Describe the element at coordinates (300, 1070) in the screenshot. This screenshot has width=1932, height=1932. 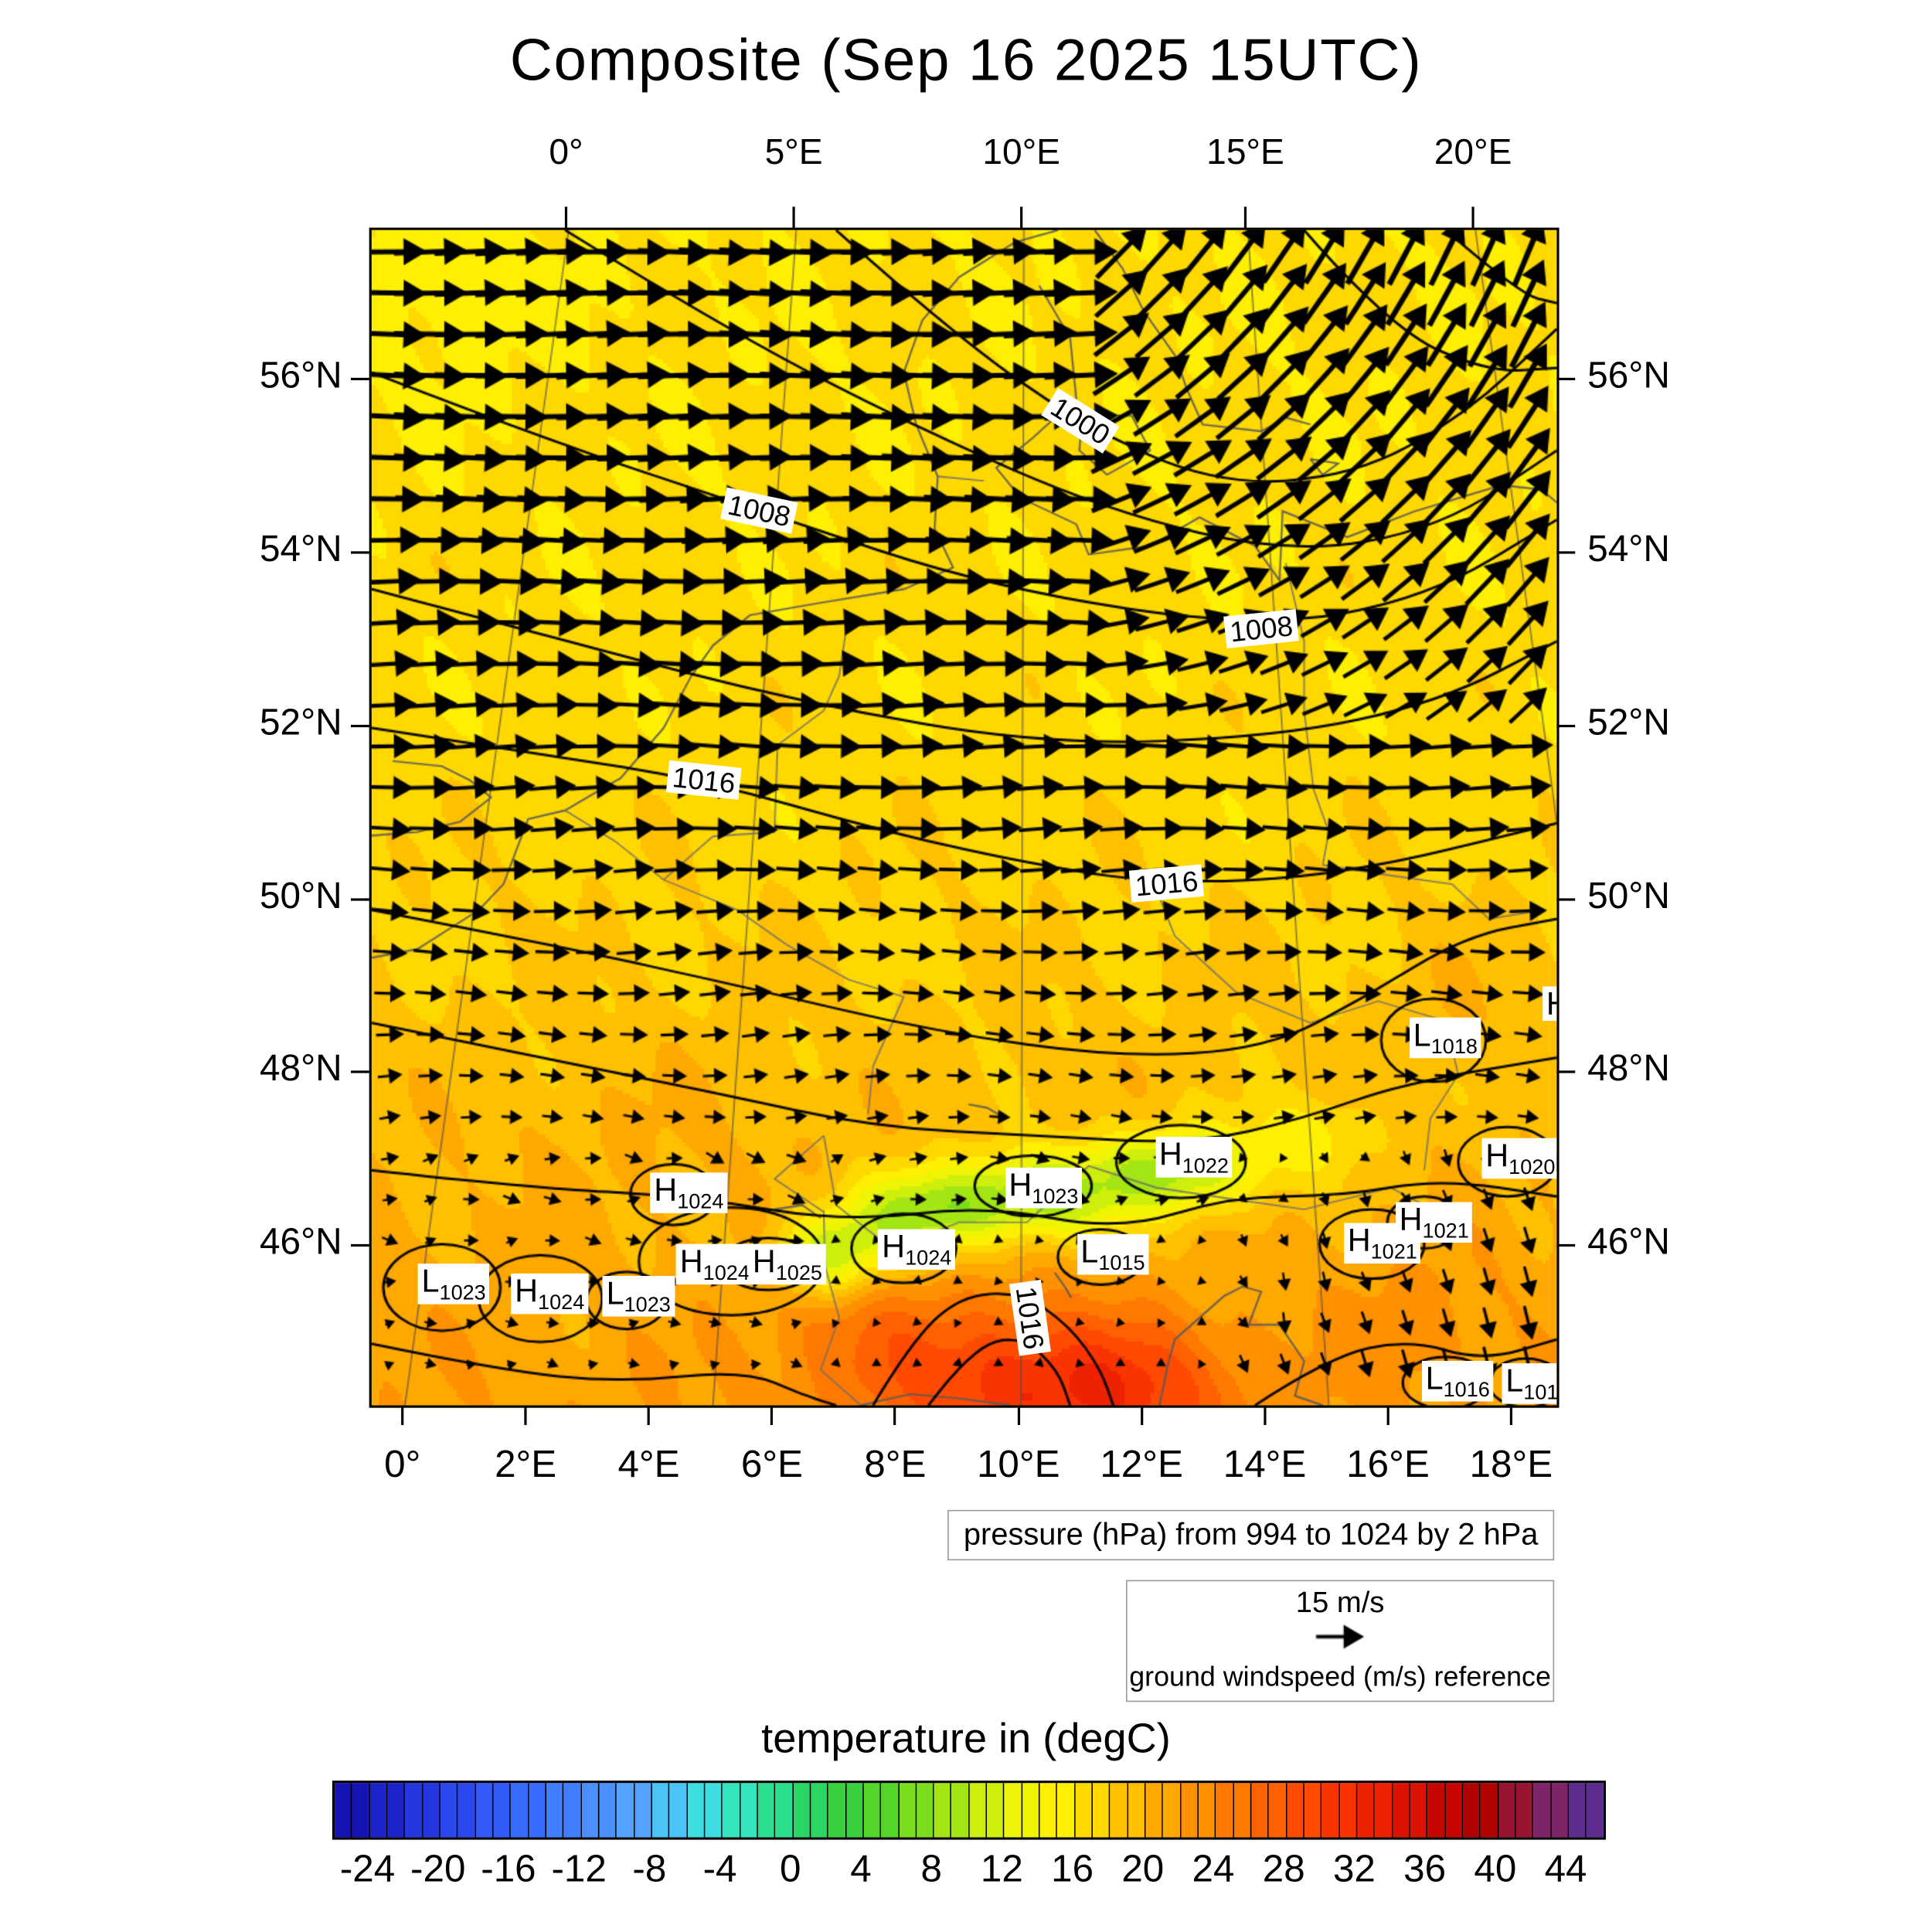
I see `axis-label-left: 48°N` at that location.